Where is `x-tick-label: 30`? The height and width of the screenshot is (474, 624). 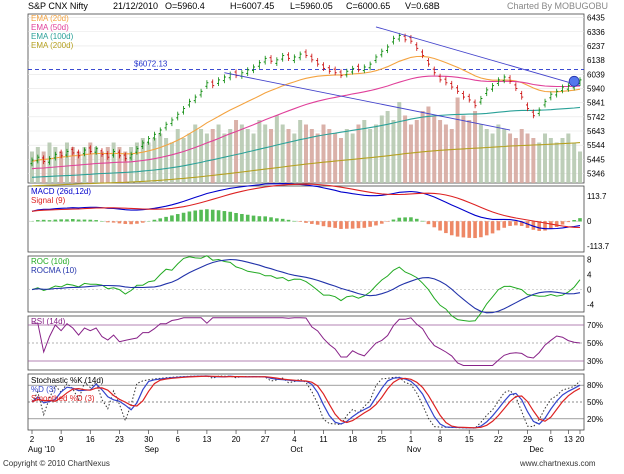
x-tick-label: 30 is located at coordinates (148, 439).